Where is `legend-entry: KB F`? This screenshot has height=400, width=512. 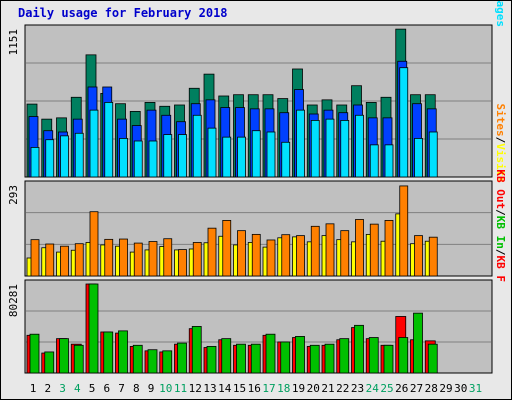 legend-entry: KB F is located at coordinates (500, 269).